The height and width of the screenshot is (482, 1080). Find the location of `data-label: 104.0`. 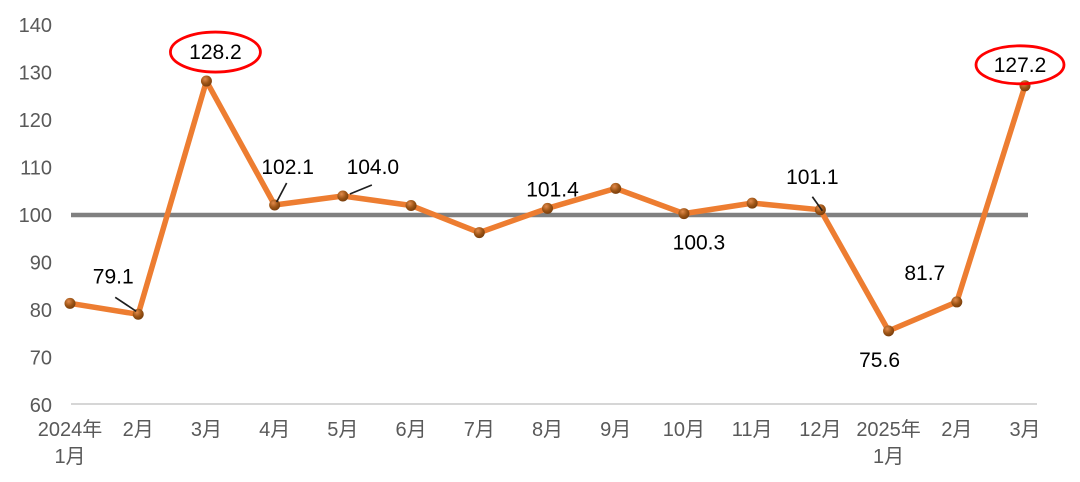

data-label: 104.0 is located at coordinates (373, 167).